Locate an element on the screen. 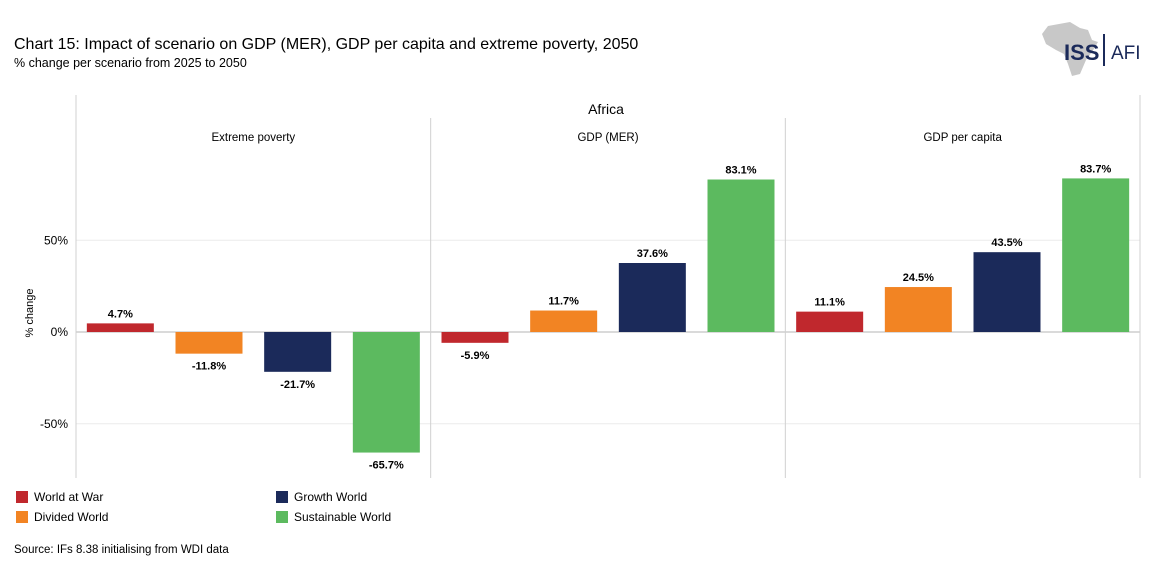  bar-data-label: 83.7% is located at coordinates (1095, 169).